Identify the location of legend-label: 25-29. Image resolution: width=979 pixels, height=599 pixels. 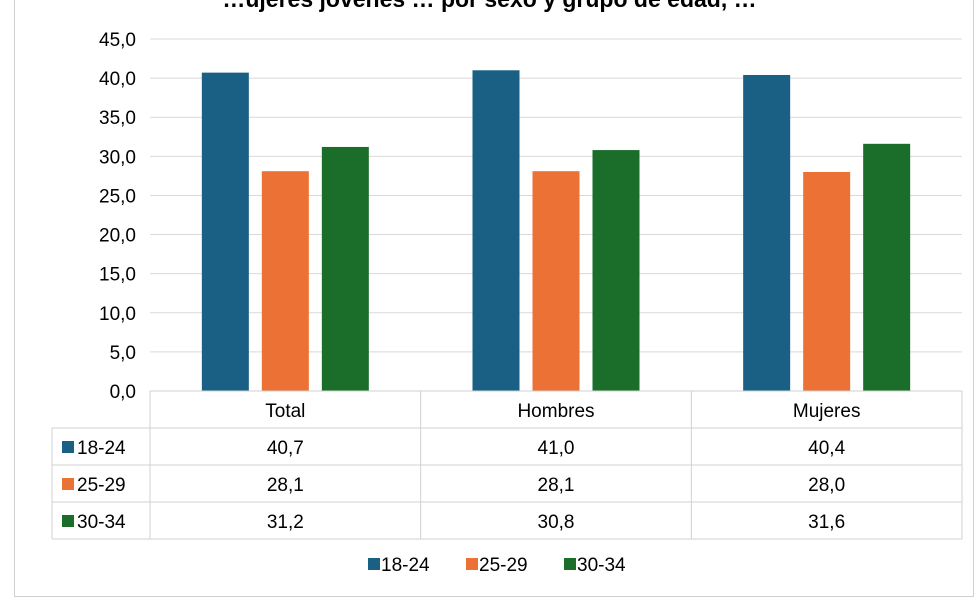
(503, 565).